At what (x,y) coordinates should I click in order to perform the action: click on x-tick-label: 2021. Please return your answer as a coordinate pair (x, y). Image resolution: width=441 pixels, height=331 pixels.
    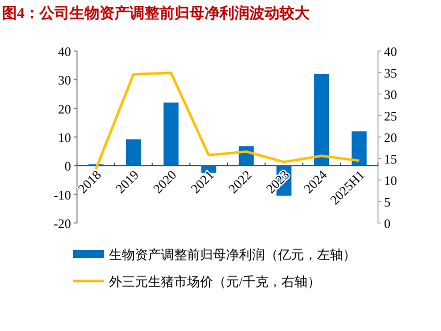
    Looking at the image, I should click on (202, 181).